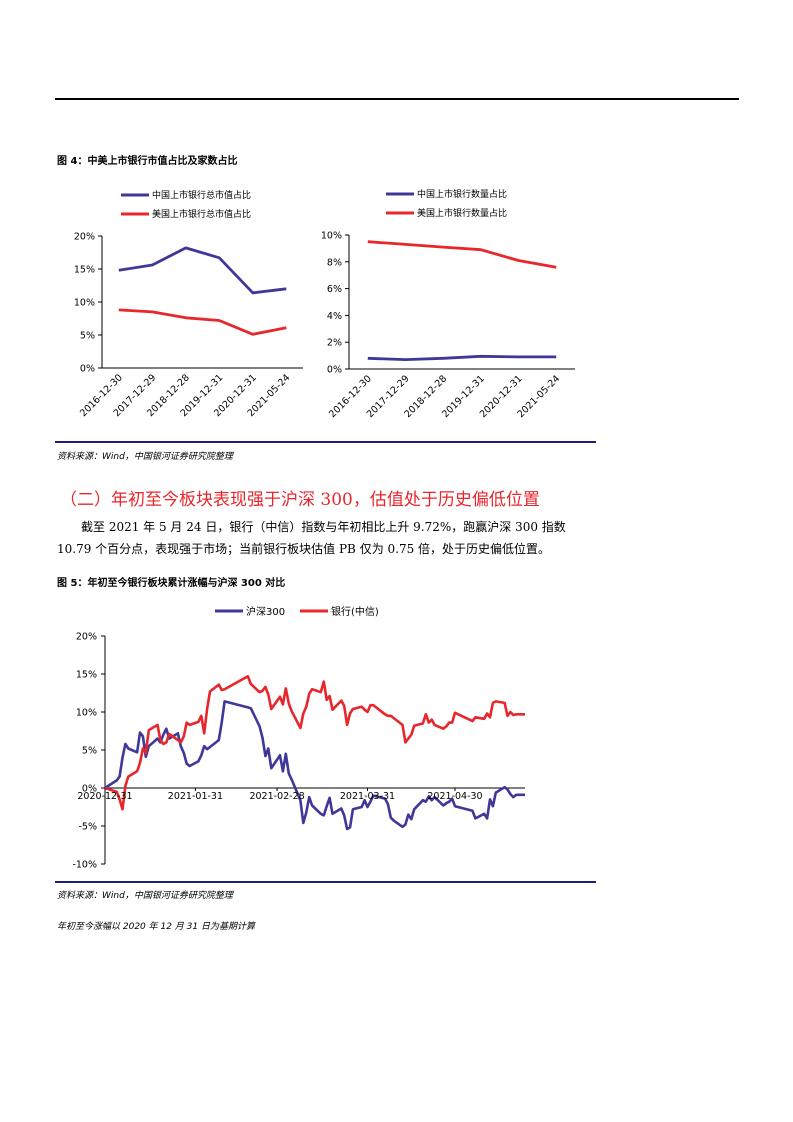 The image size is (793, 1122). Describe the element at coordinates (265, 611) in the screenshot. I see `legend-label: 沪深300` at that location.